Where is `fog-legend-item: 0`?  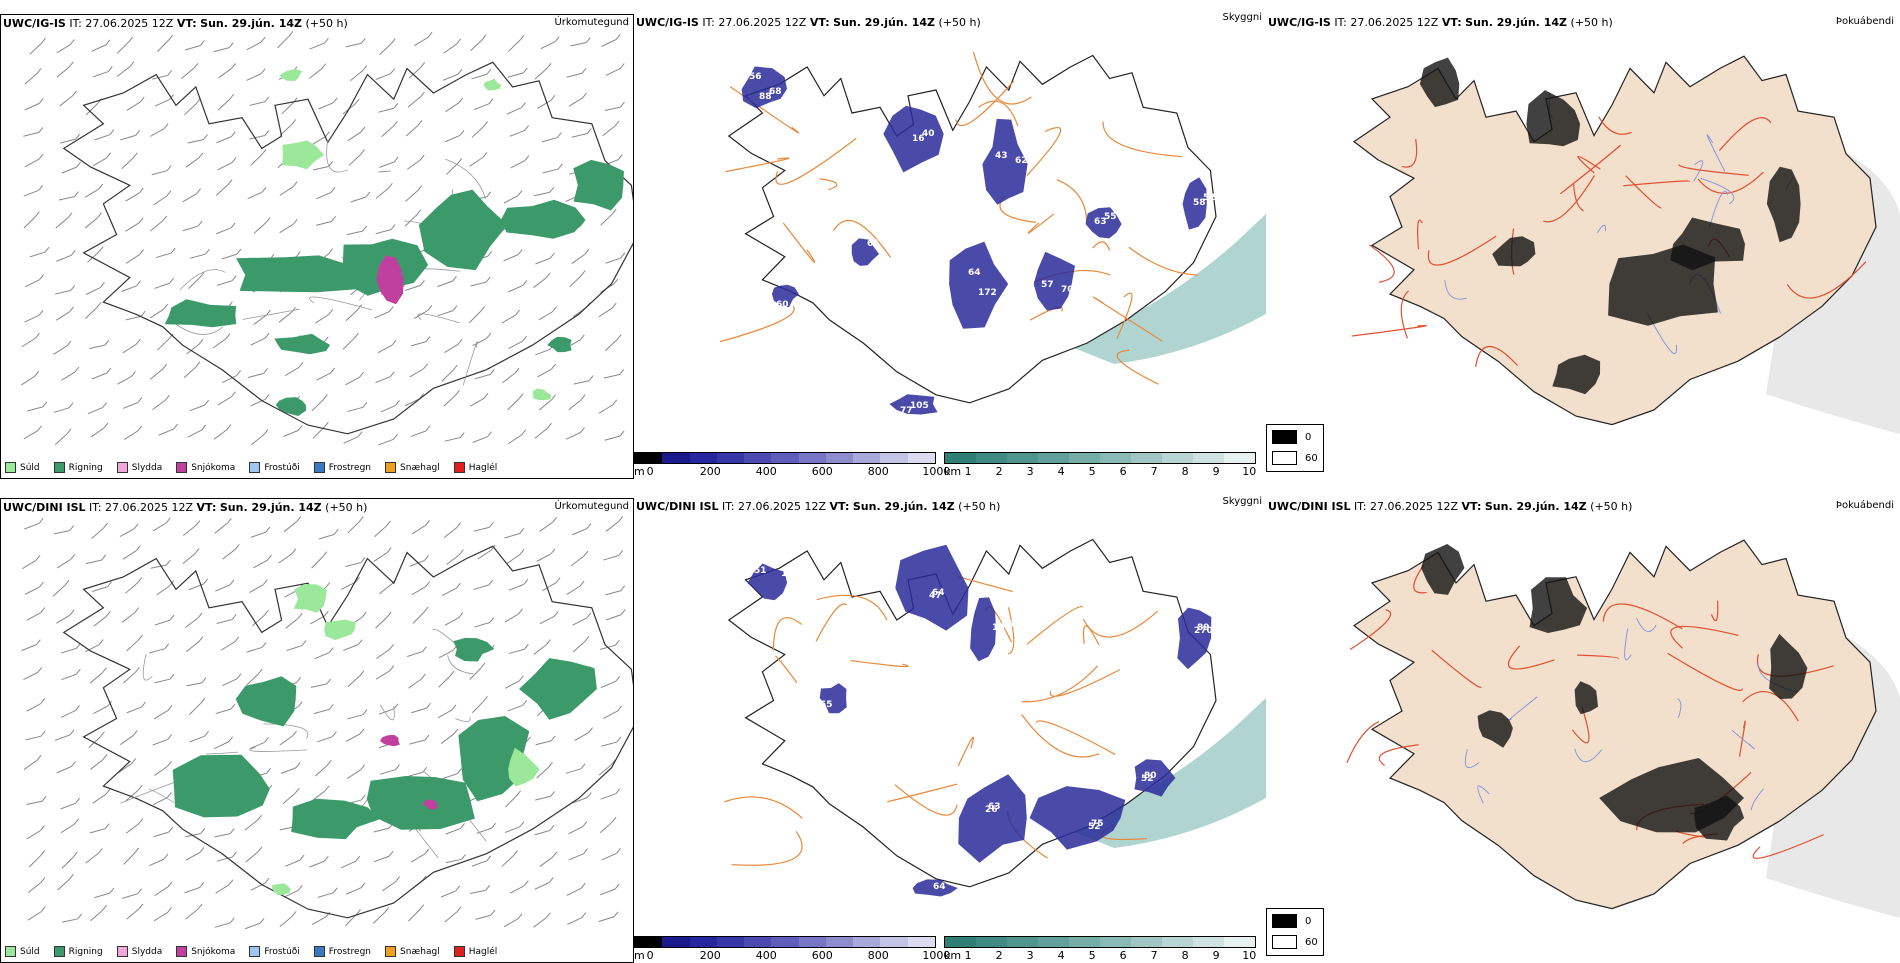 fog-legend-item: 0 is located at coordinates (1291, 921).